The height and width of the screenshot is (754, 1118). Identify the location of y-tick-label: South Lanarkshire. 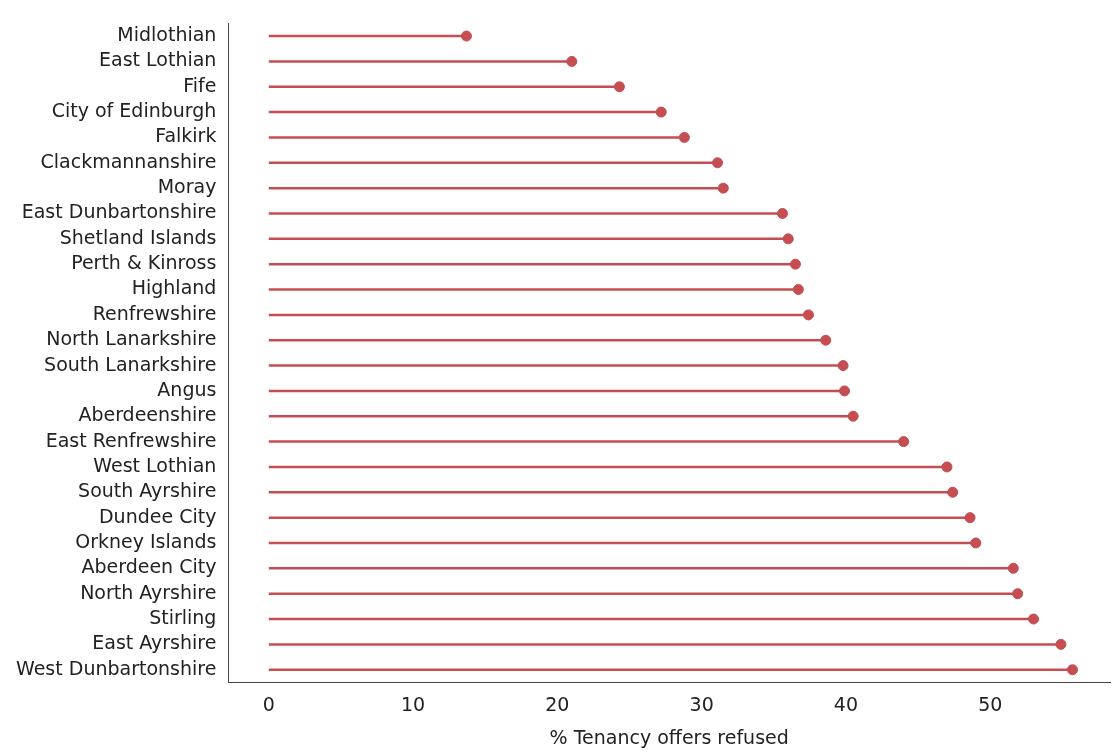
(130, 363).